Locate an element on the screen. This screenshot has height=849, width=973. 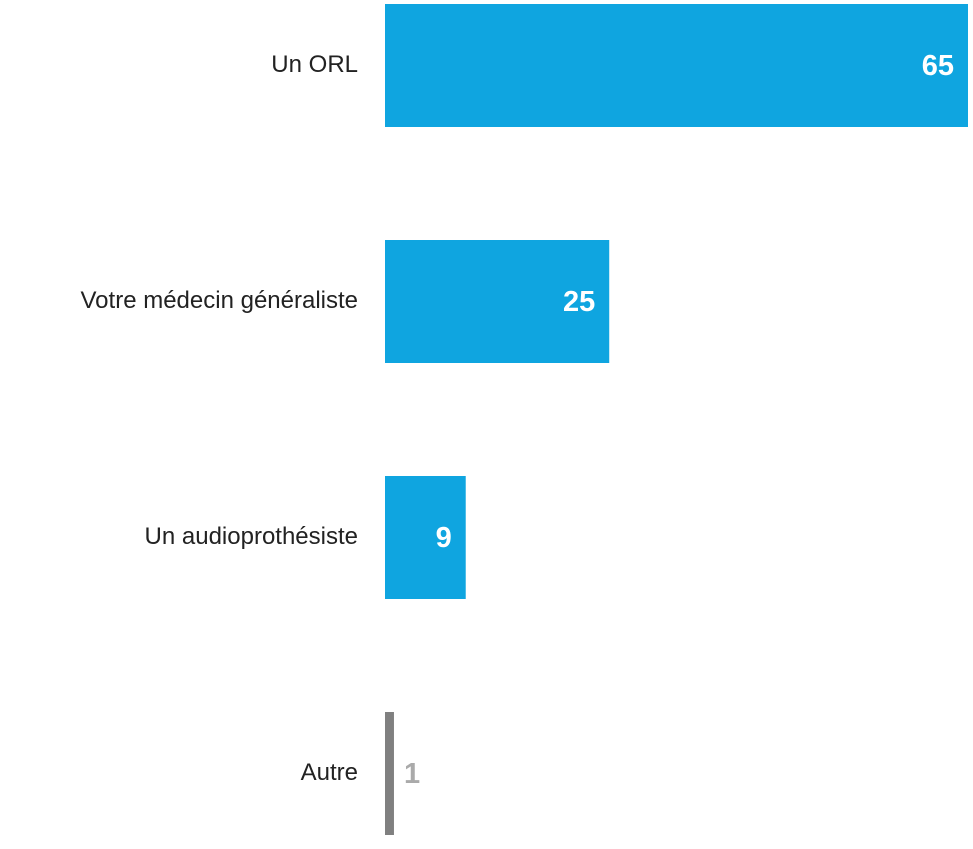
category-label: Votre médecin généraliste is located at coordinates (220, 300).